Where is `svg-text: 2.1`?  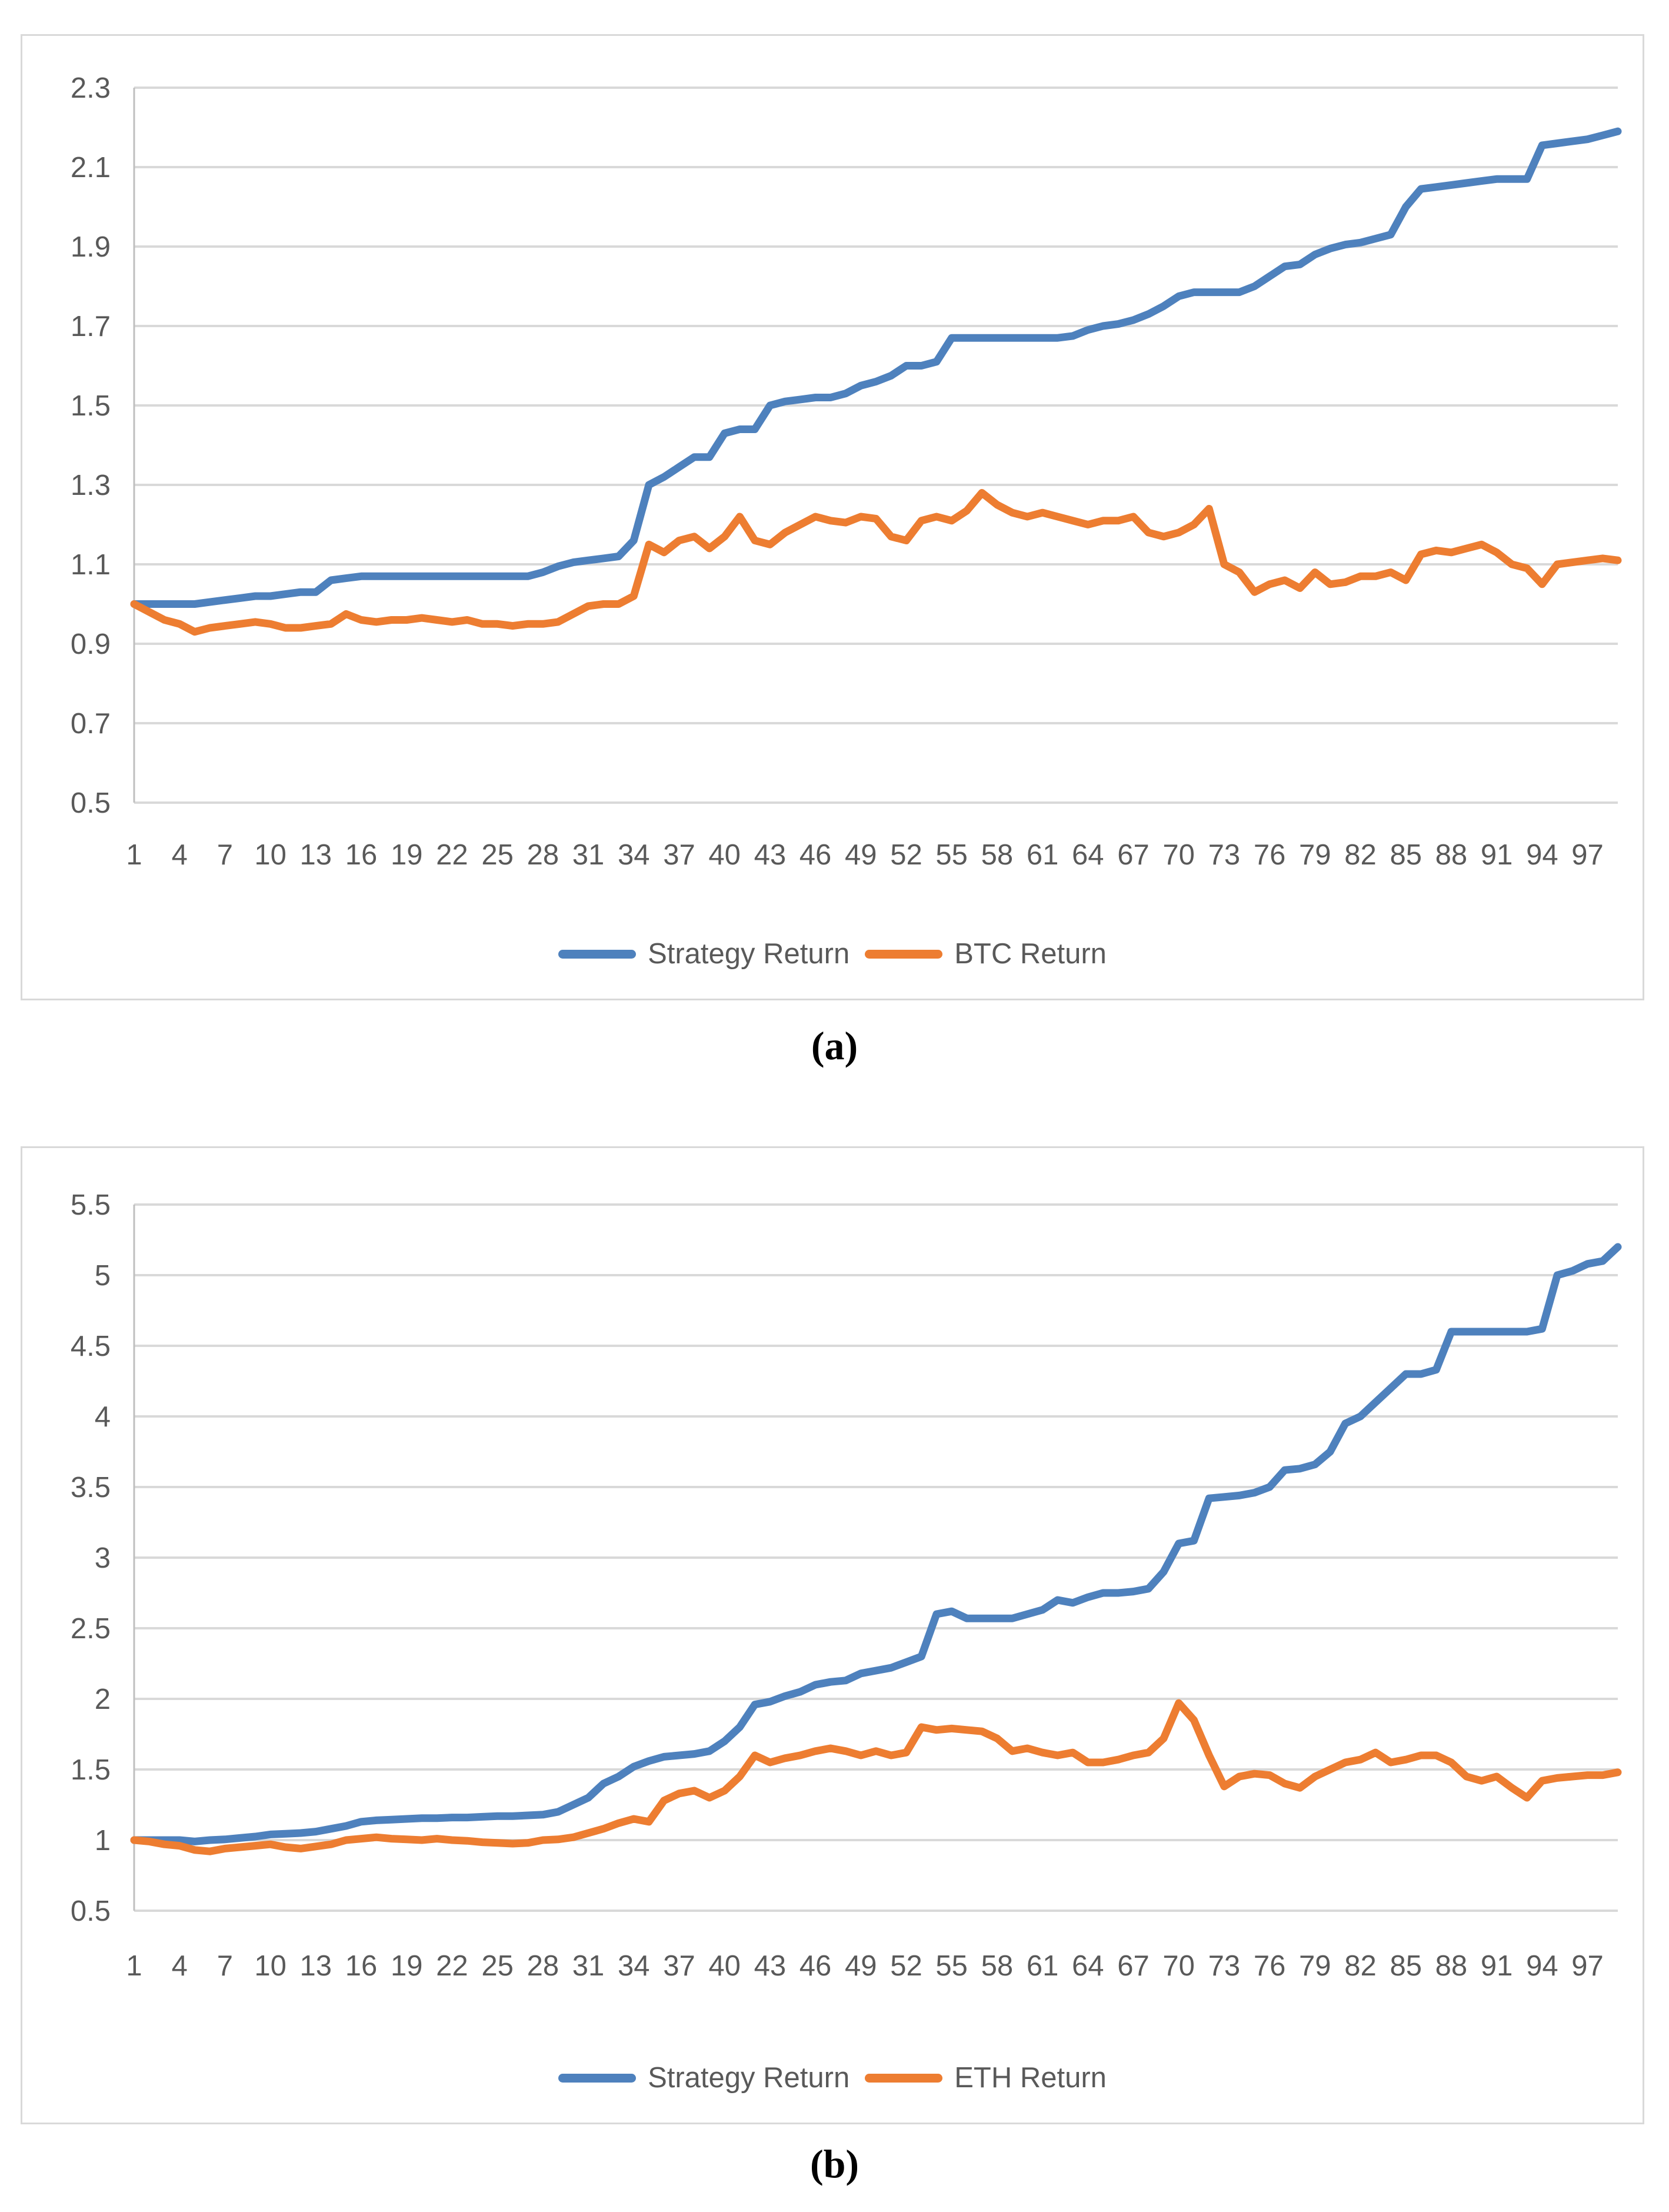
svg-text: 2.1 is located at coordinates (91, 168).